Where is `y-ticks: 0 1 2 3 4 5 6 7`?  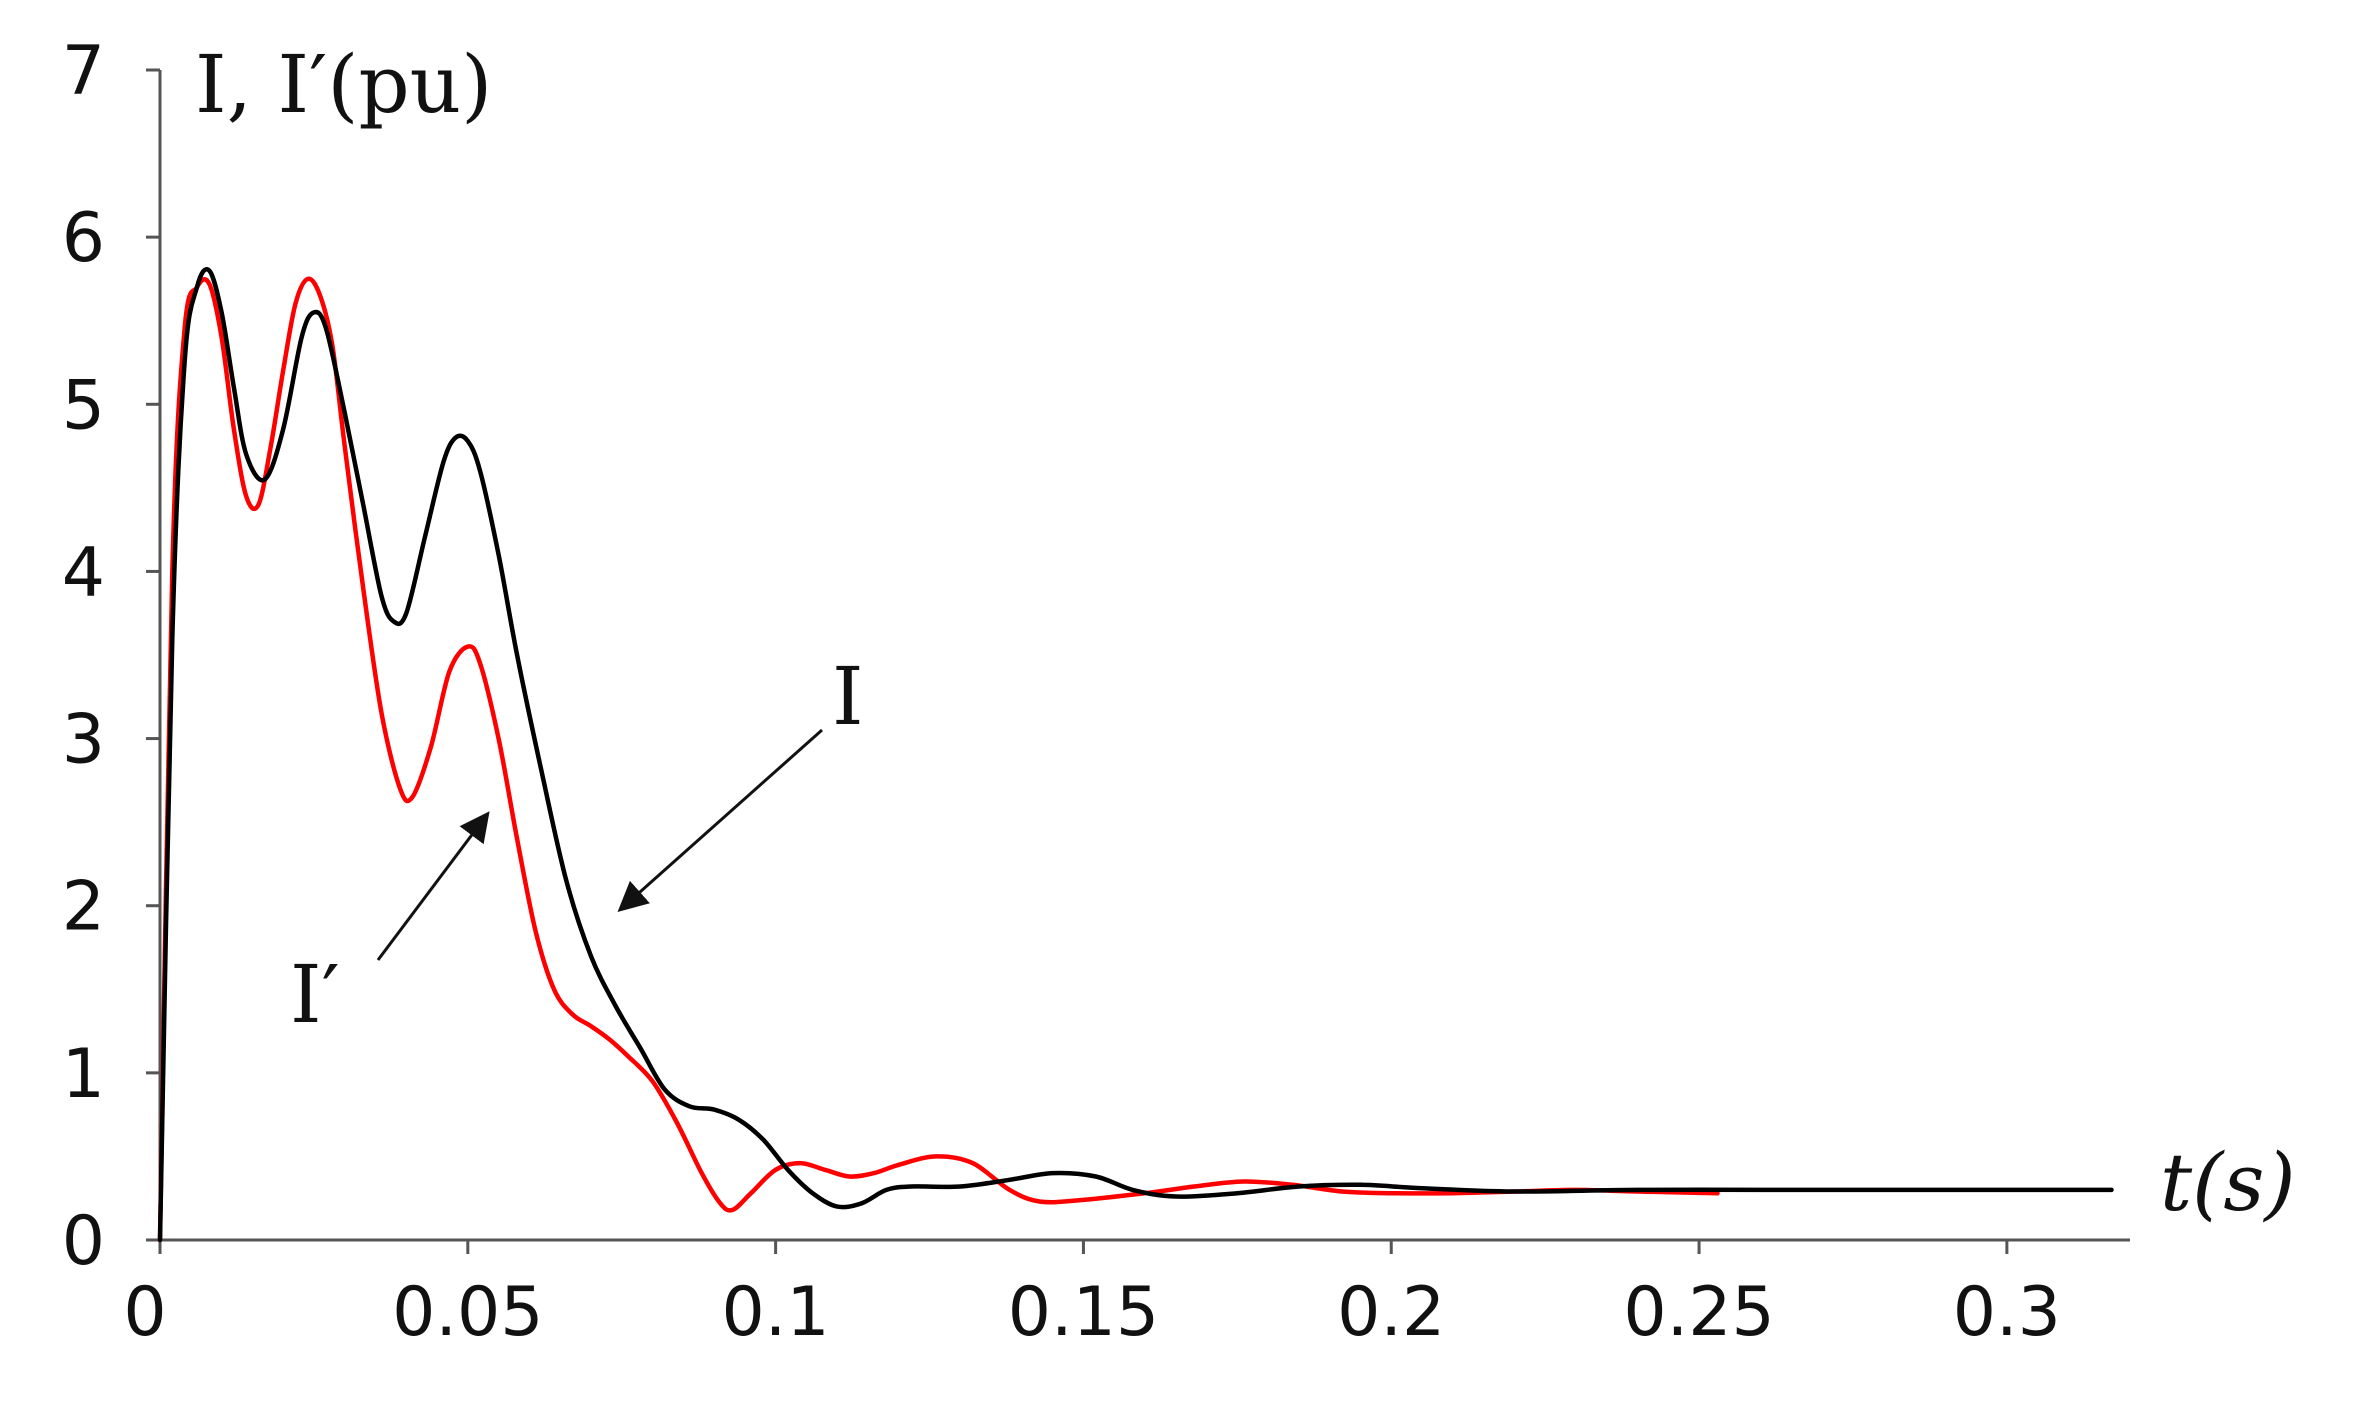
y-ticks: 0 1 2 3 4 5 6 7 is located at coordinates (111, 656).